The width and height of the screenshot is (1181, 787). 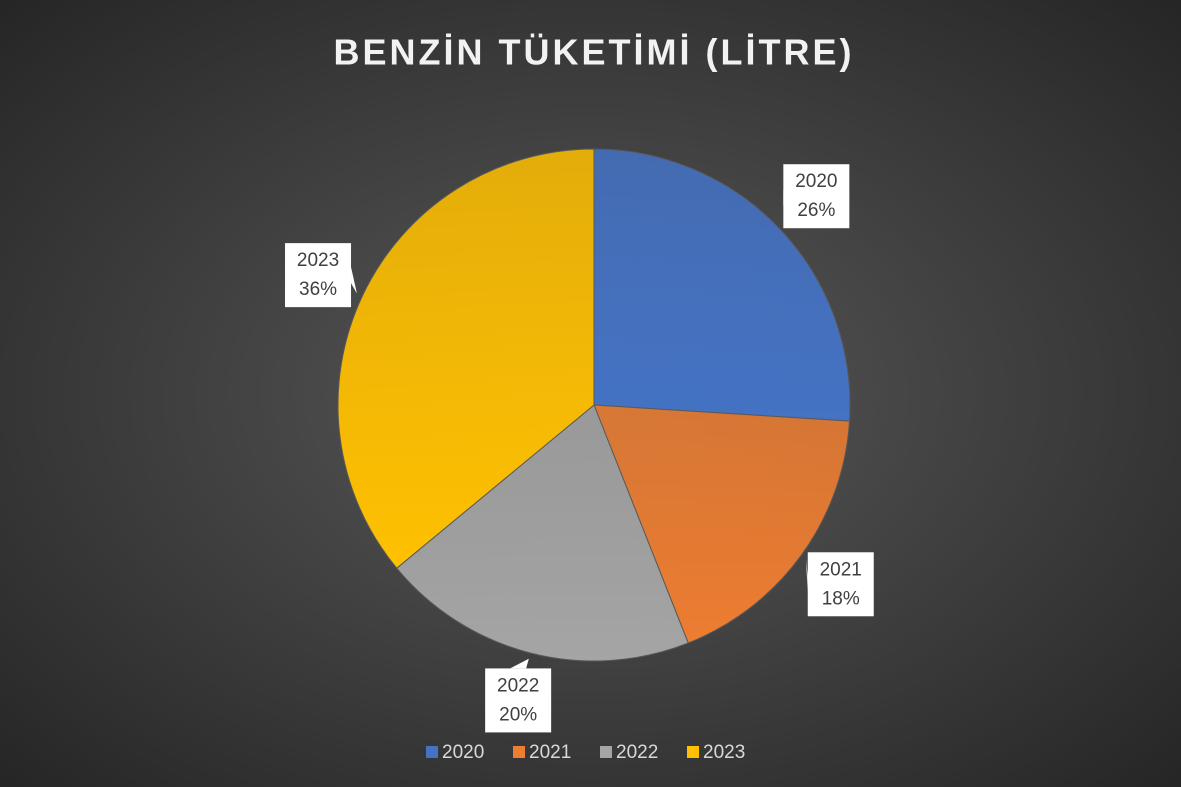 I want to click on data-label-category: 2020, so click(x=816, y=181).